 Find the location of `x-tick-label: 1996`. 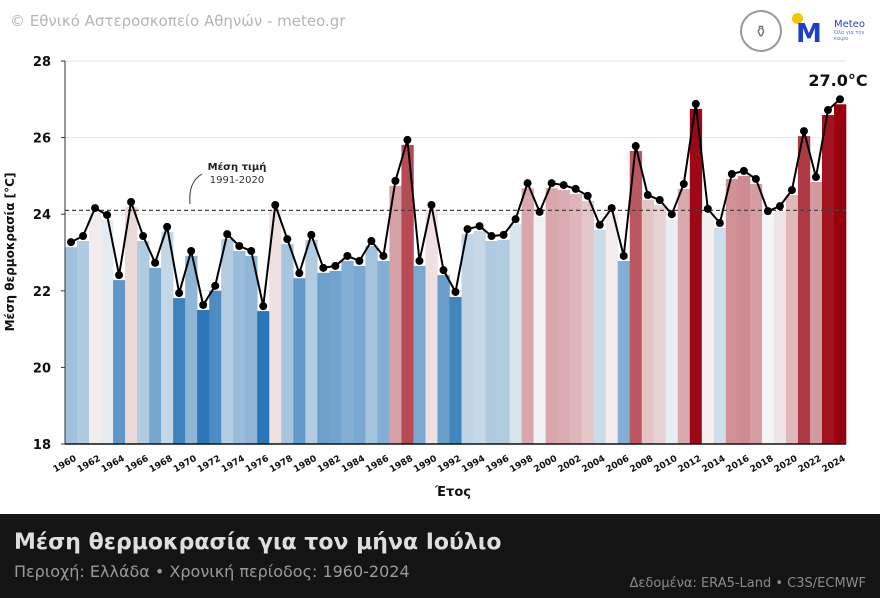

x-tick-label: 1996 is located at coordinates (497, 464).